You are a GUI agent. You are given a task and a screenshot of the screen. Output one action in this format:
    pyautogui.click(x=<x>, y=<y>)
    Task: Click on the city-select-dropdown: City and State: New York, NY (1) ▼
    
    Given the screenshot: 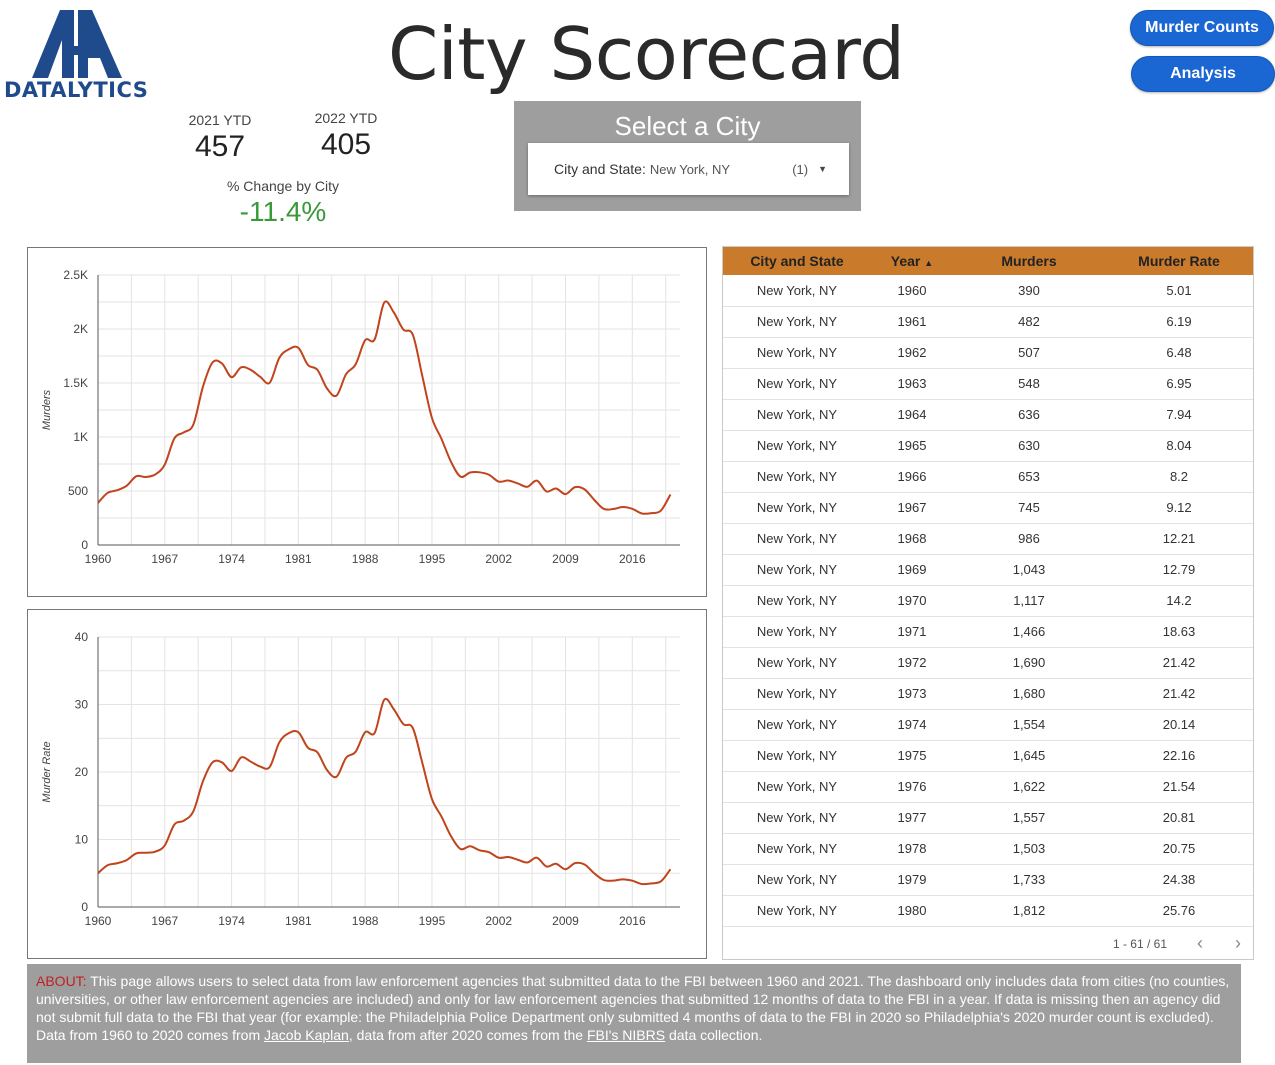 What is the action you would take?
    pyautogui.click(x=688, y=169)
    